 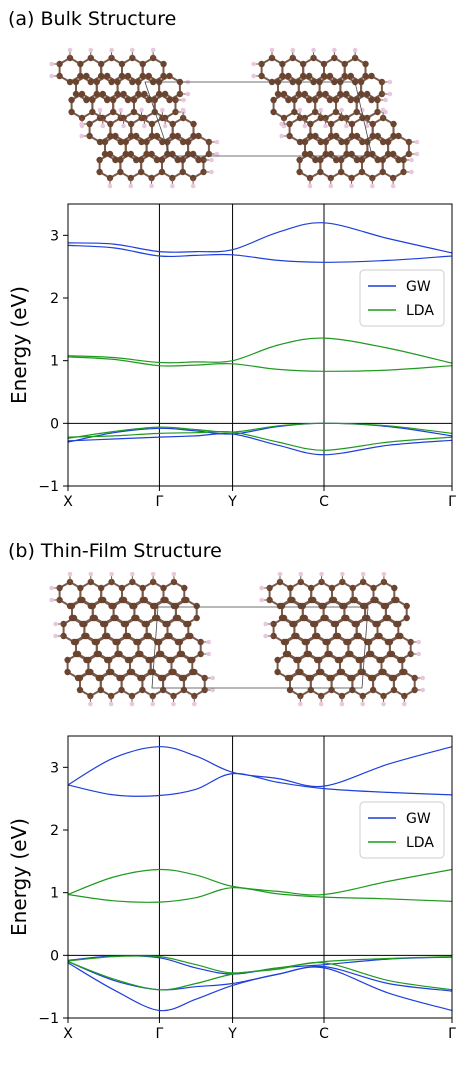 What do you see at coordinates (258, 119) in the screenshot?
I see `unit-cell-outline` at bounding box center [258, 119].